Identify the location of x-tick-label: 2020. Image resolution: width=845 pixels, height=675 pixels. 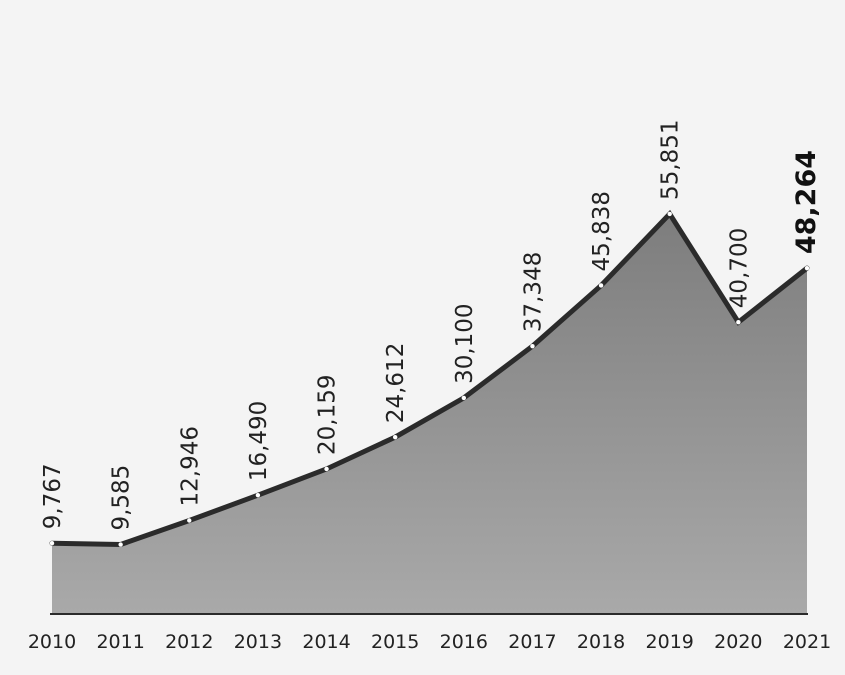
(738, 642).